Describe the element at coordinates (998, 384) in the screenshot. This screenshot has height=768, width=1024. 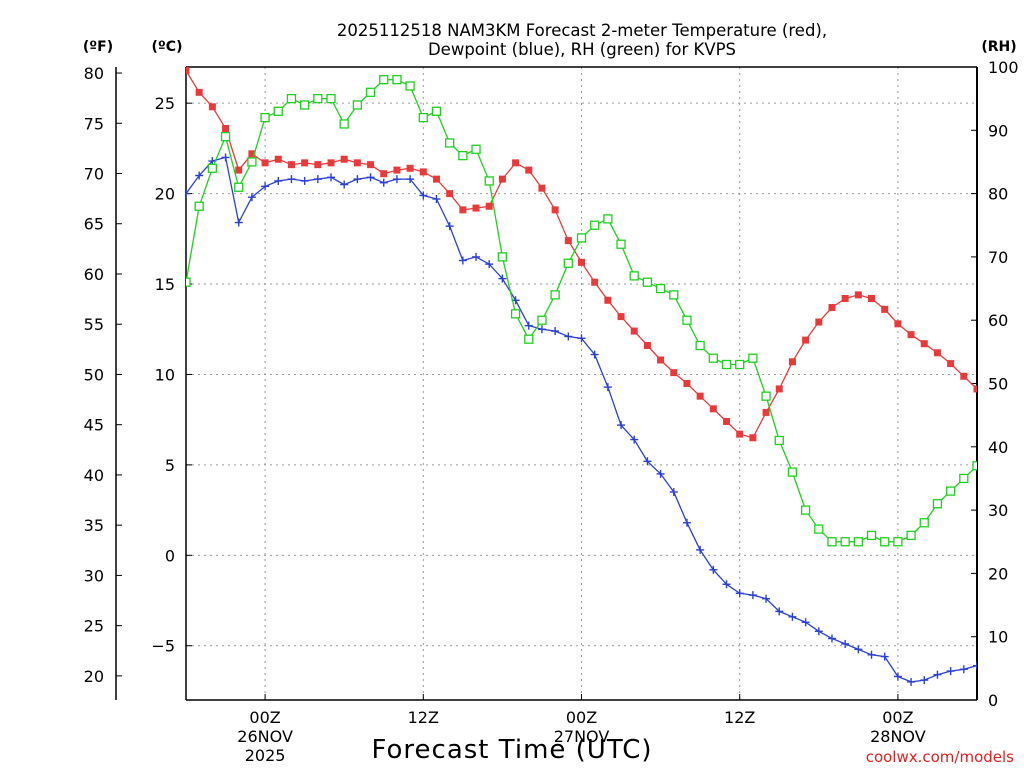
I see `rh-tick-label: 50` at that location.